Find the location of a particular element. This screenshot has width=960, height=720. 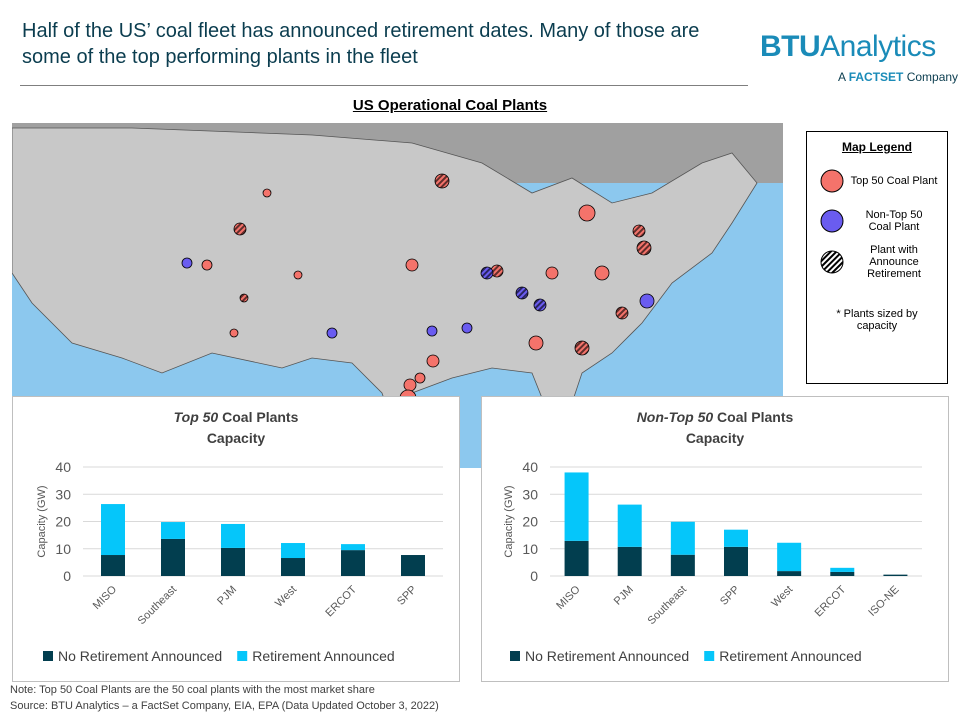

bar-west-retirement is located at coordinates (789, 557).